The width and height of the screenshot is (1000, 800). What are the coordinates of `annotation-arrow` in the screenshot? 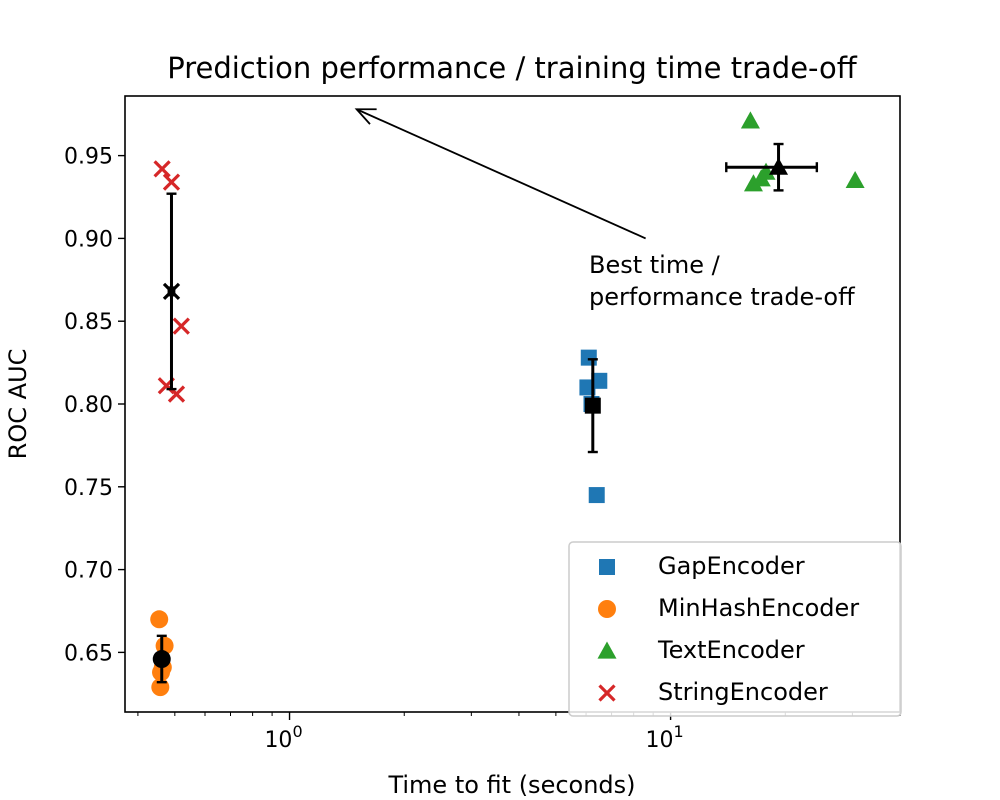 It's located at (501, 174).